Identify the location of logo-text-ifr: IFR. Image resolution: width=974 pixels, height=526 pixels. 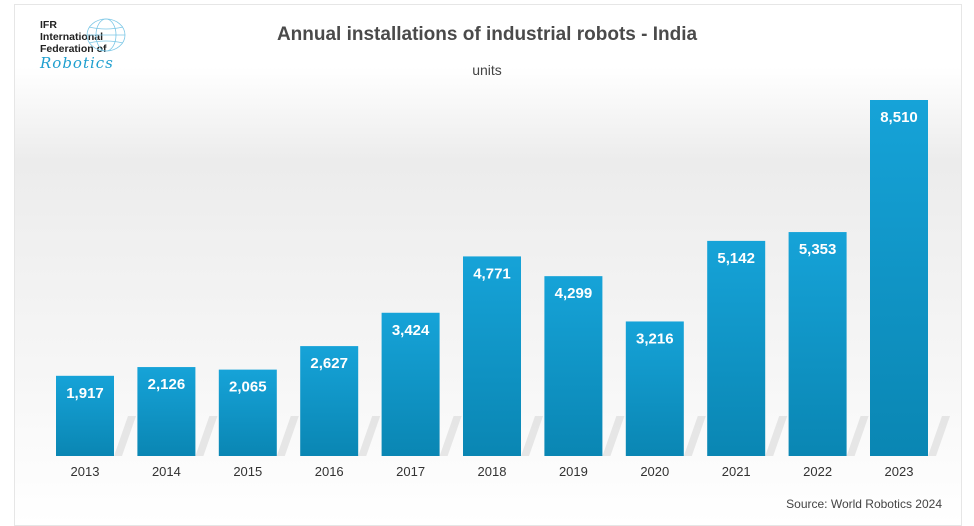
(48, 25).